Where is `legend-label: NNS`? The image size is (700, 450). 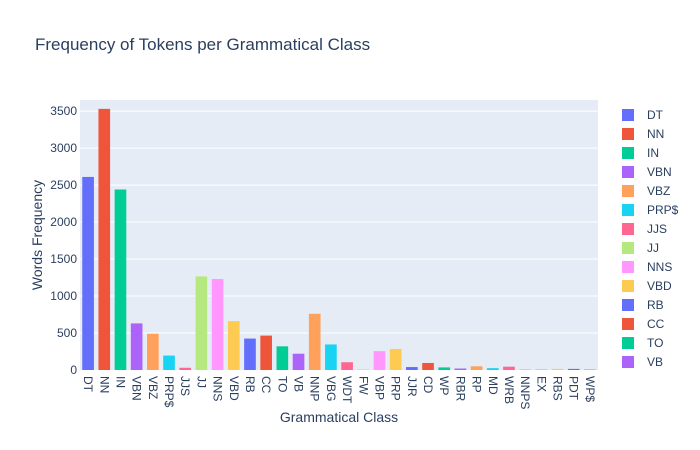 legend-label: NNS is located at coordinates (659, 267).